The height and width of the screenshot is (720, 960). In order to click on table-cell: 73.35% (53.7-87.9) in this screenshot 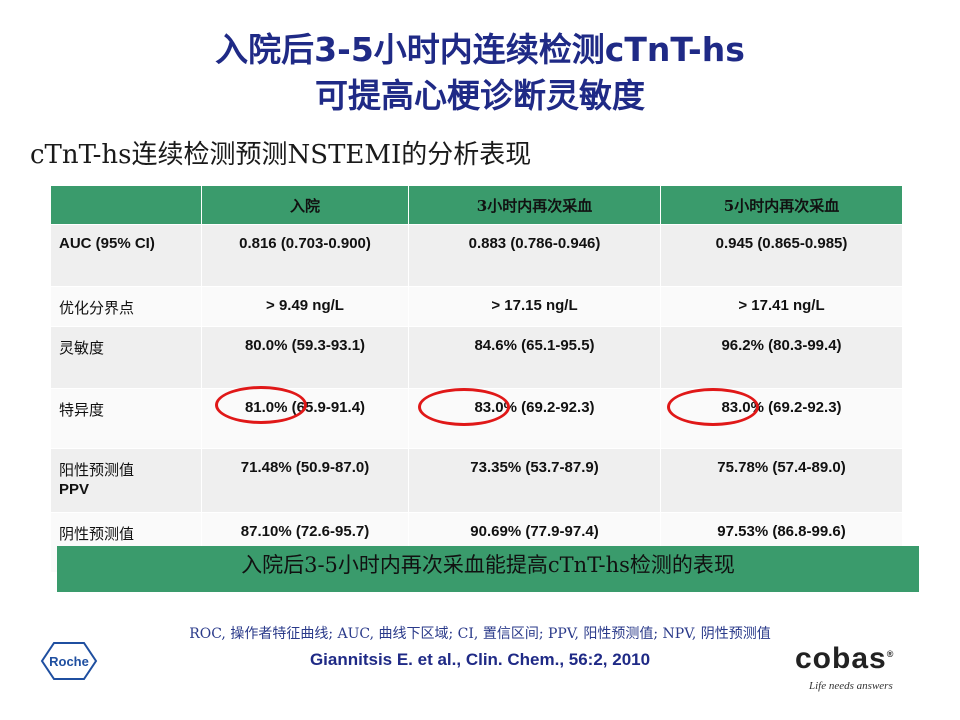, I will do `click(534, 480)`.